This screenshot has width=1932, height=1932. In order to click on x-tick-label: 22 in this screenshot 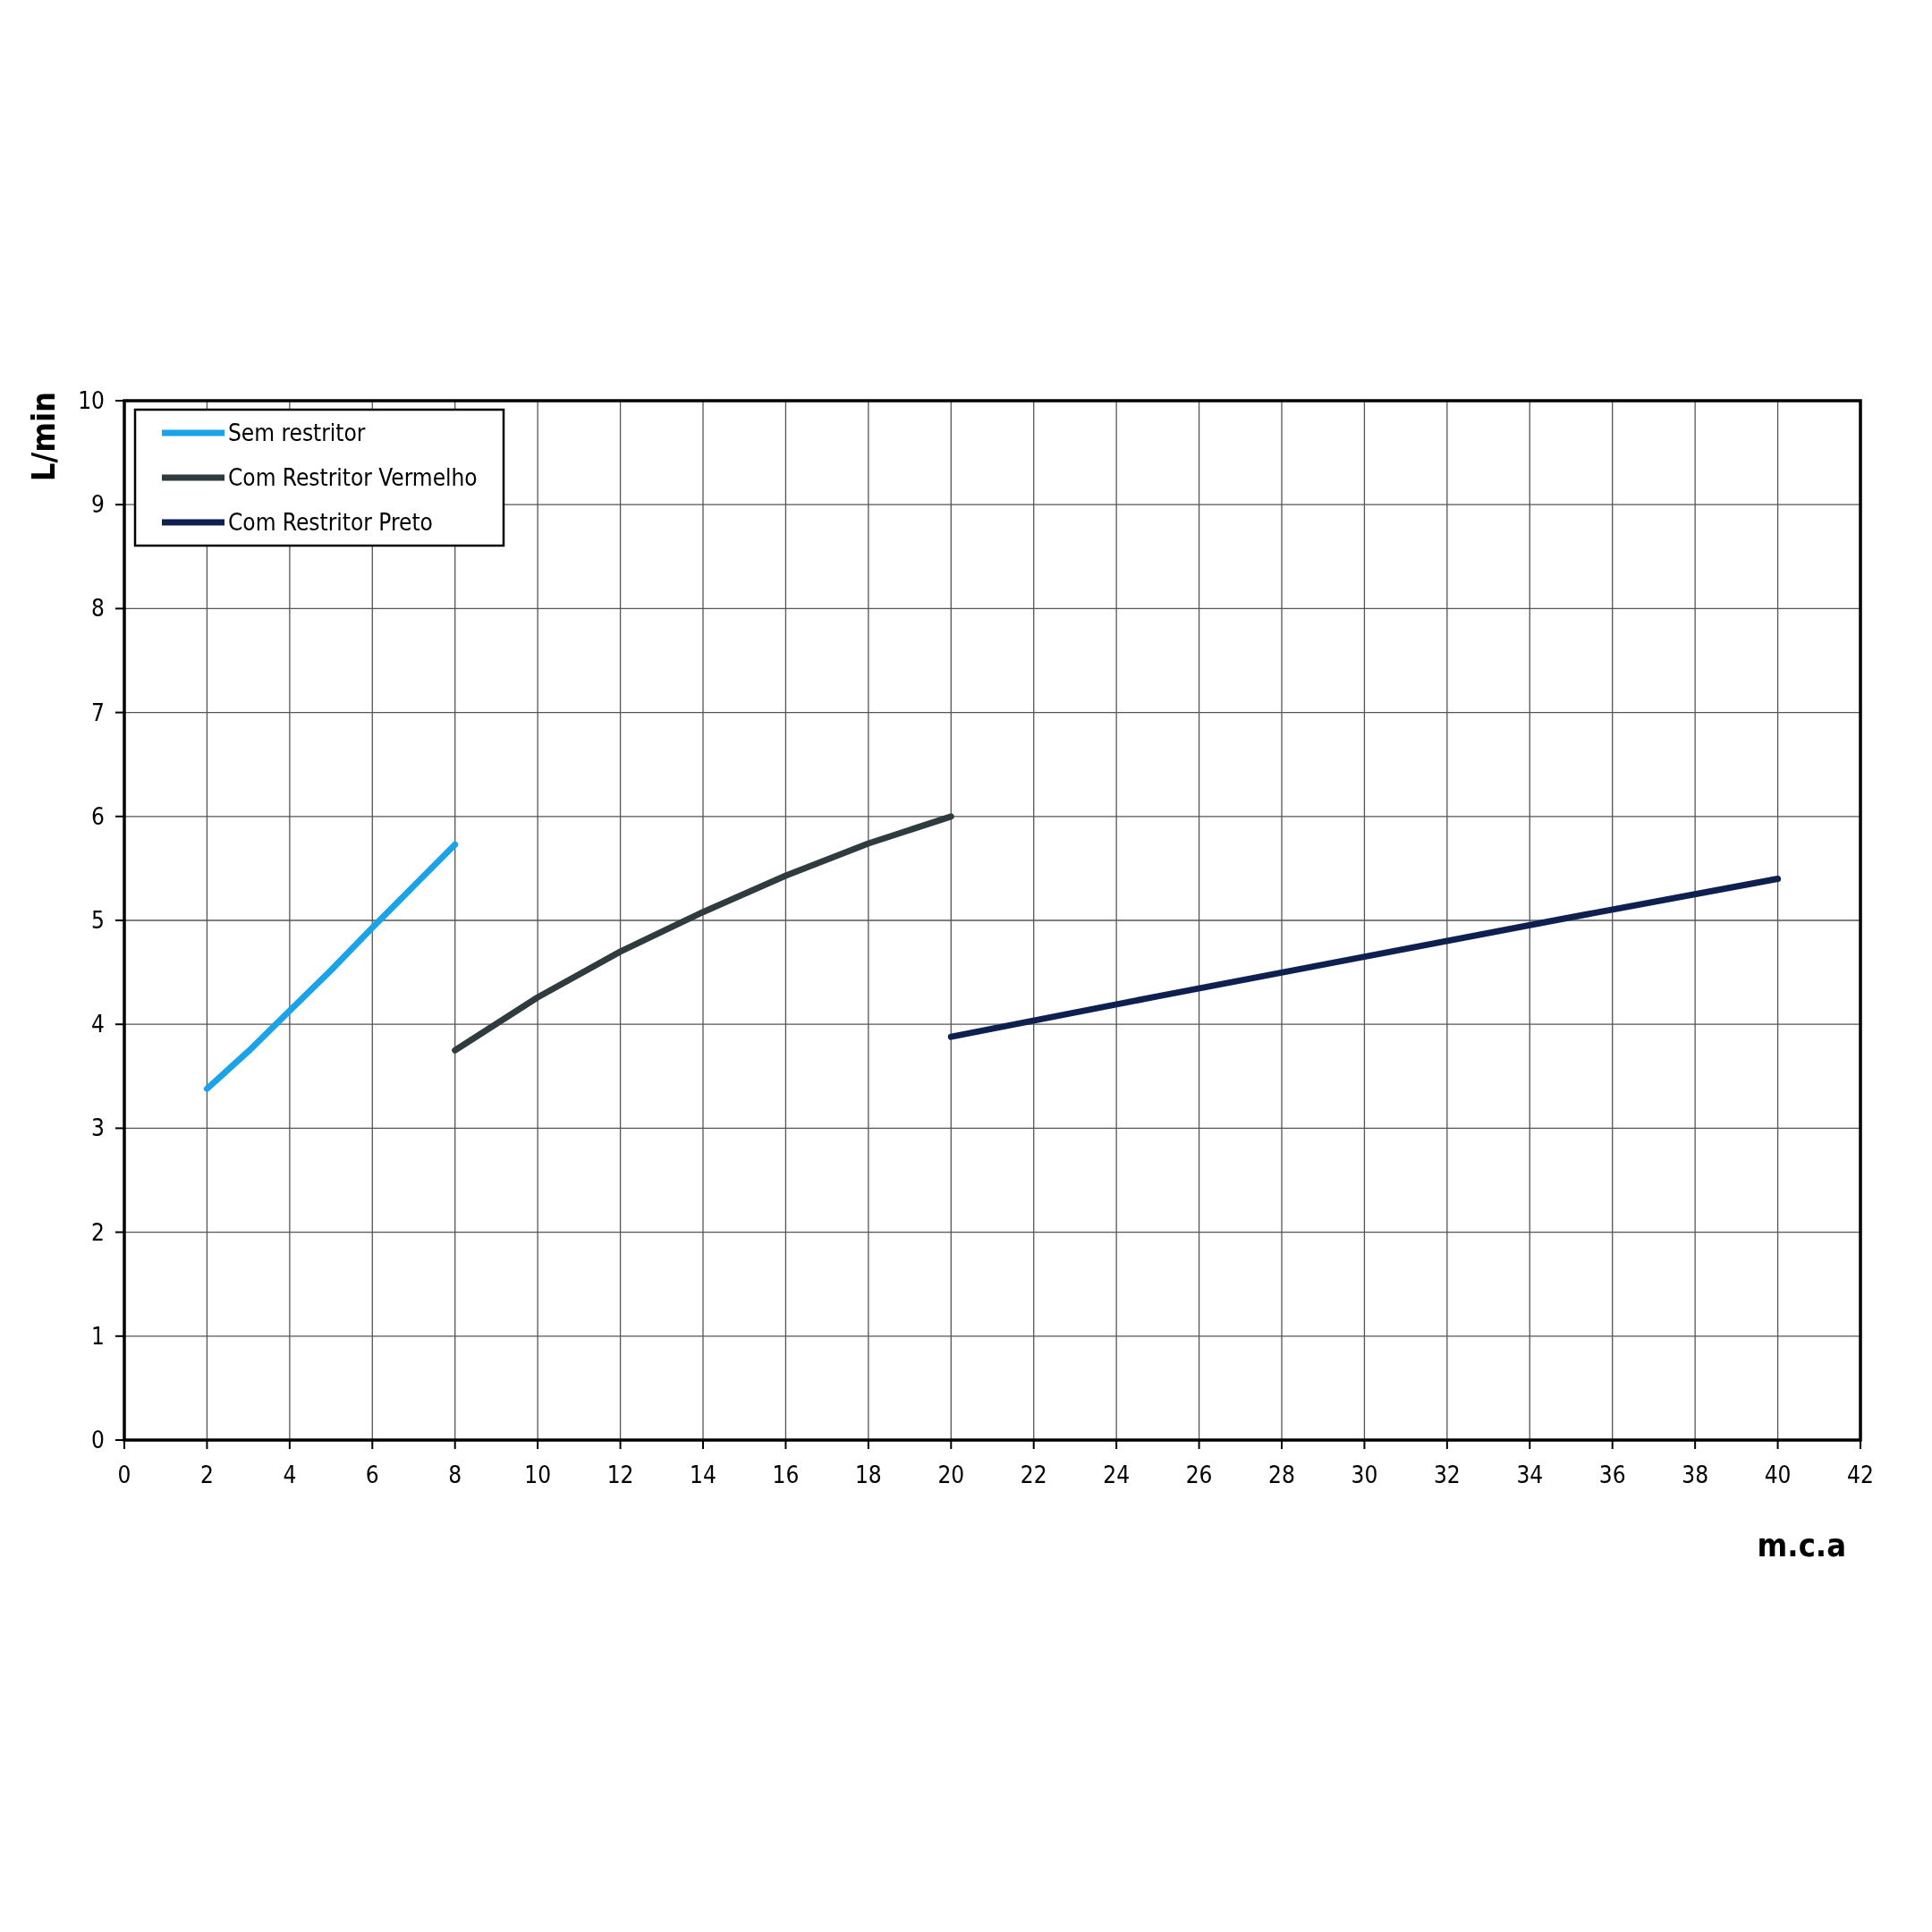, I will do `click(1033, 1475)`.